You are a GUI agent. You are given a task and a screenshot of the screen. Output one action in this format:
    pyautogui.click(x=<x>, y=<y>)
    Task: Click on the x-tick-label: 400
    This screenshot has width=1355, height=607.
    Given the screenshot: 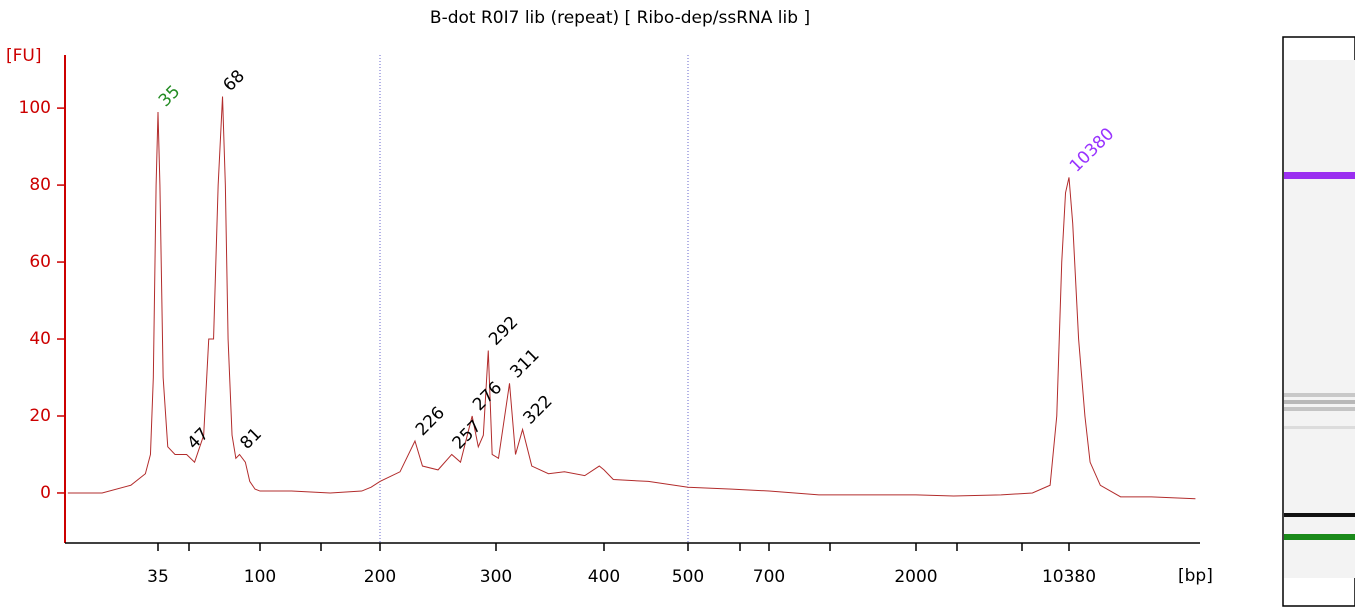 What is the action you would take?
    pyautogui.click(x=604, y=577)
    